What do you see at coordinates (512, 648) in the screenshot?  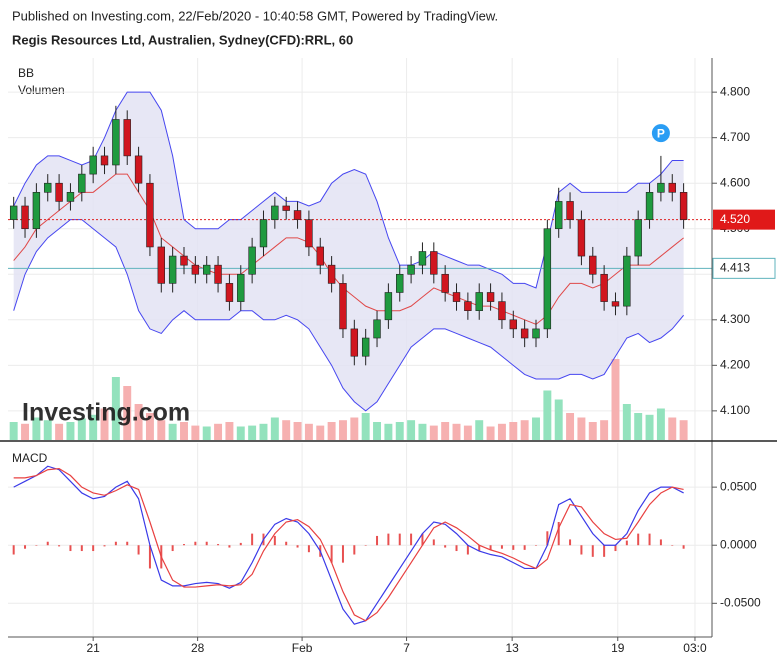 I see `x-tick-label: 13` at bounding box center [512, 648].